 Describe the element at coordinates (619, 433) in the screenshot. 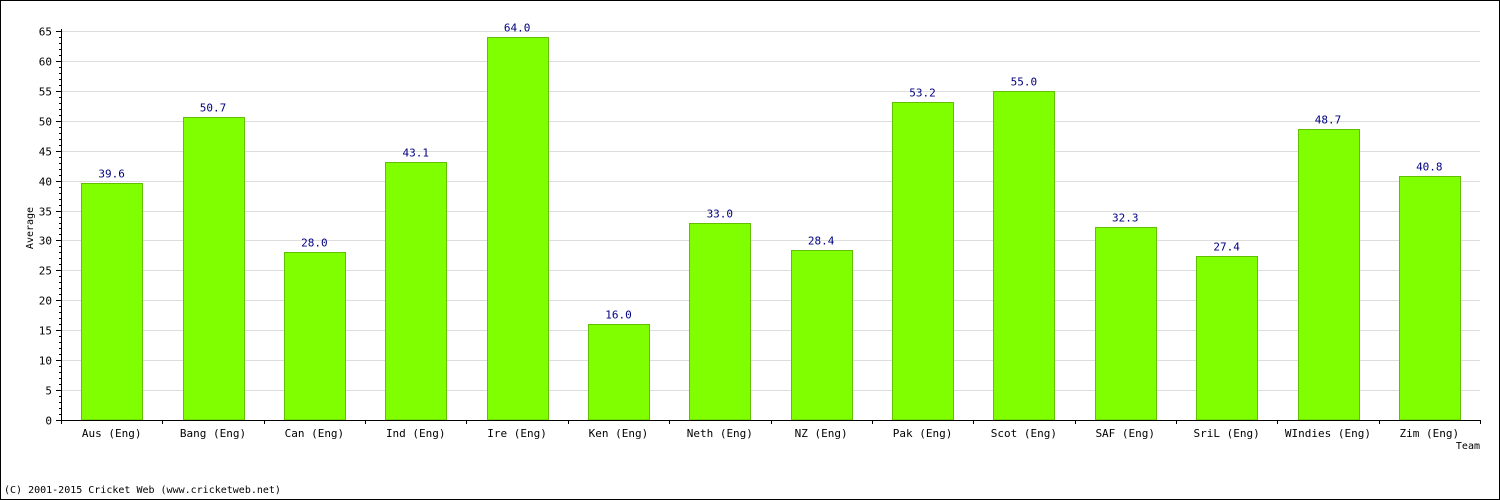

I see `x-tick-label: Ken (Eng)` at that location.